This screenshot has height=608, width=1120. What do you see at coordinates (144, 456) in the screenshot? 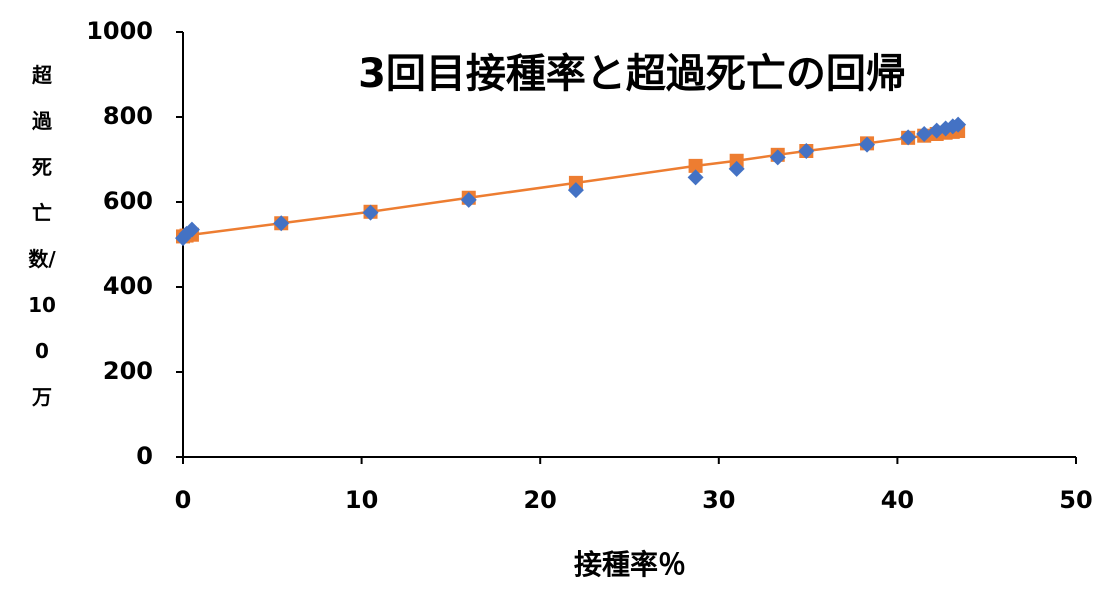
I see `y-tick-label: 0` at bounding box center [144, 456].